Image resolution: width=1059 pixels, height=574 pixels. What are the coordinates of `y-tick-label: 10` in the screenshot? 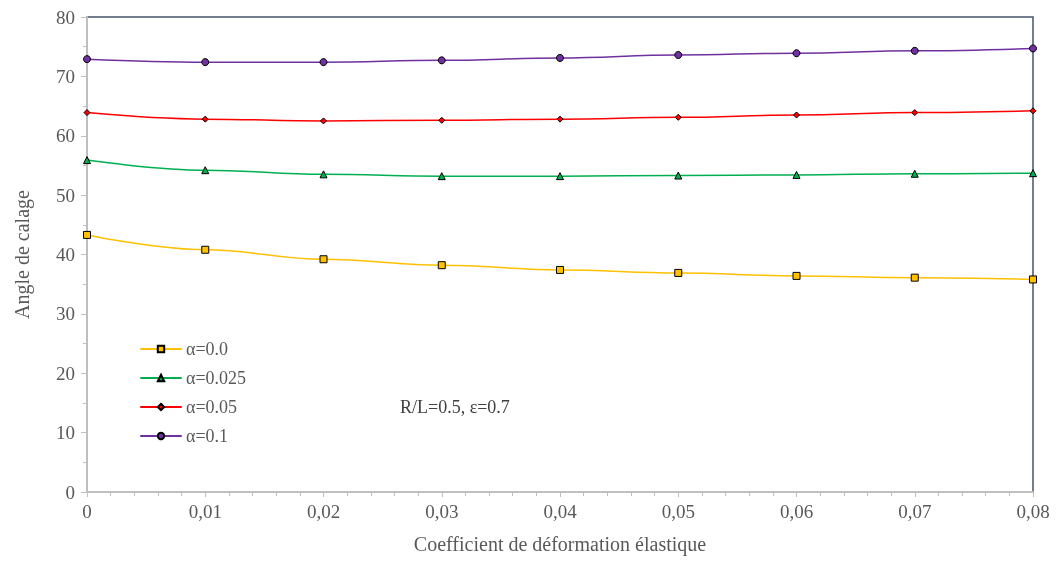 It's located at (65, 433).